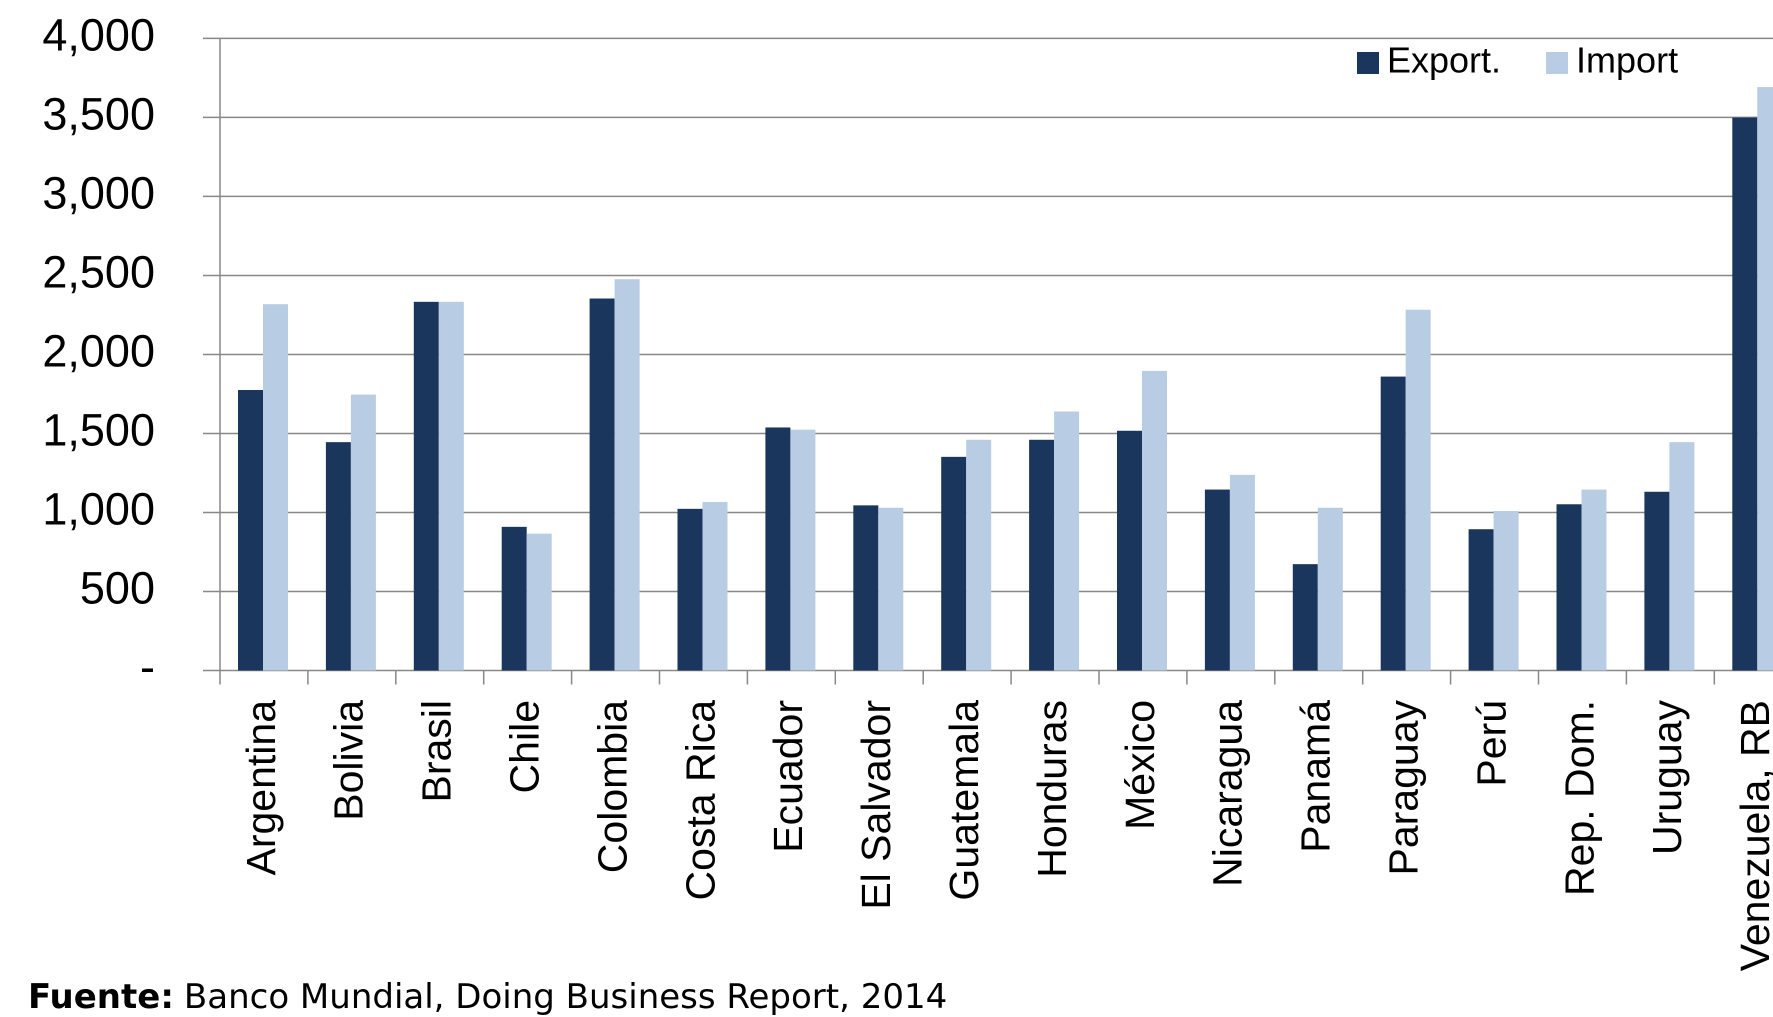  What do you see at coordinates (437, 751) in the screenshot?
I see `x-tick-label: Brasil` at bounding box center [437, 751].